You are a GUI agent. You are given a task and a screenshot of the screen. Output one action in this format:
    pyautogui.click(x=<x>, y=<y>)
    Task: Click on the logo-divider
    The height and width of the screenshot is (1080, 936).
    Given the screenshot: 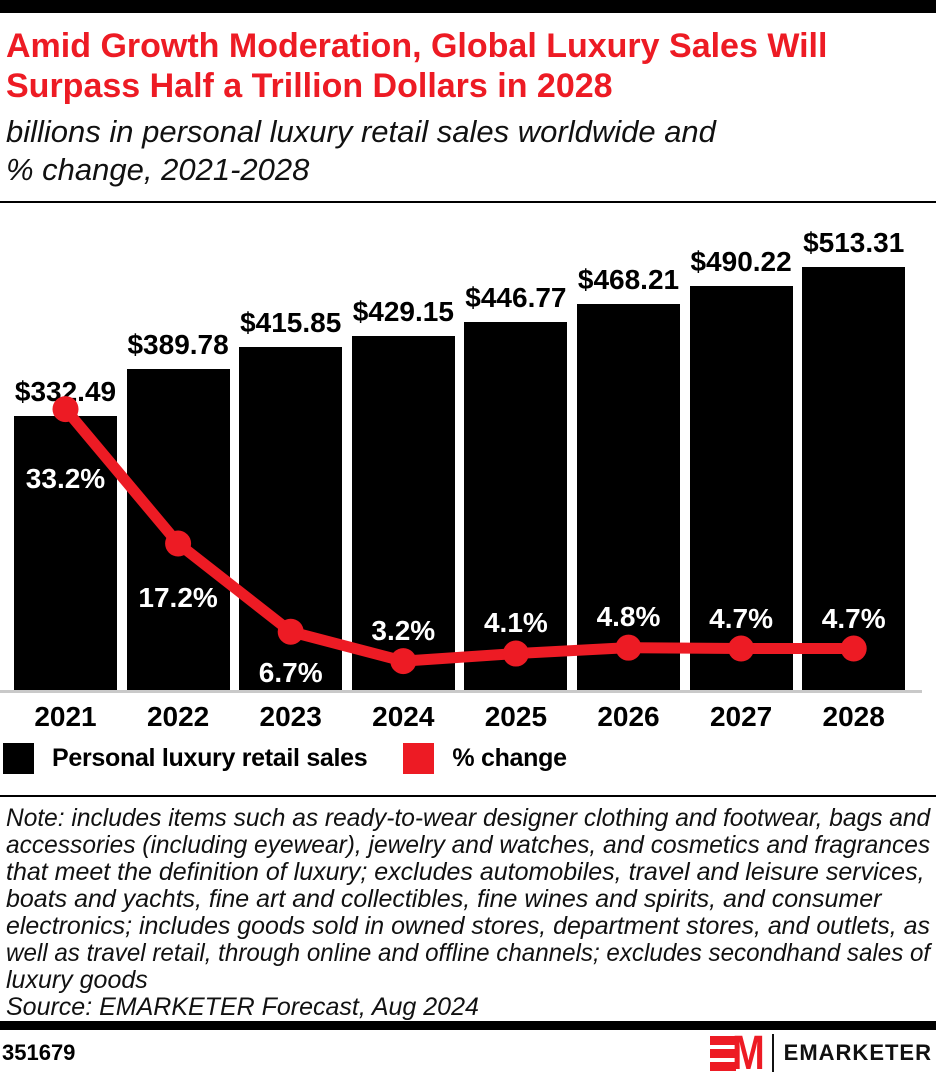 What is the action you would take?
    pyautogui.click(x=772, y=1053)
    